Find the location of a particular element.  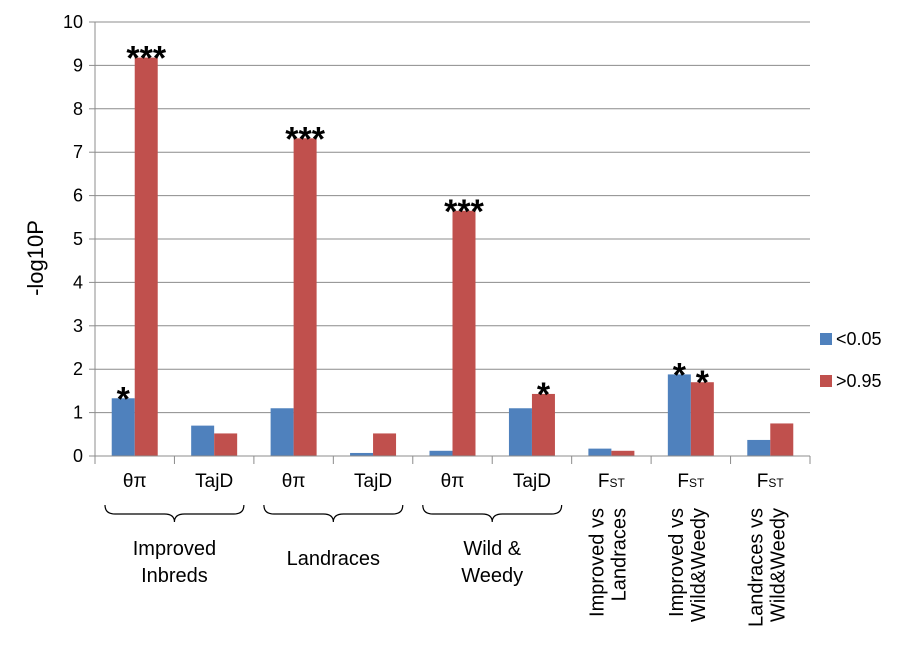

y-axis-ticks: 0 1 2 3 4 5 6 7 8 9 10 is located at coordinates (79, 239).